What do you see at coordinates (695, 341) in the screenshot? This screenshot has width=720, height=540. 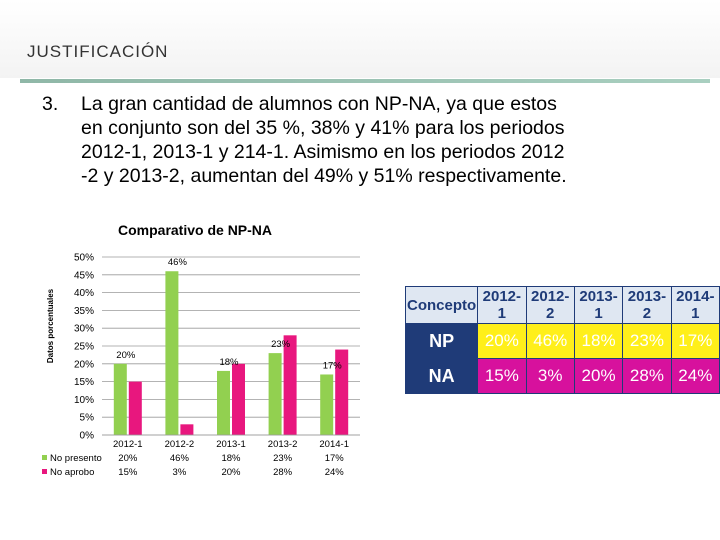 I see `table-cell: 17%` at bounding box center [695, 341].